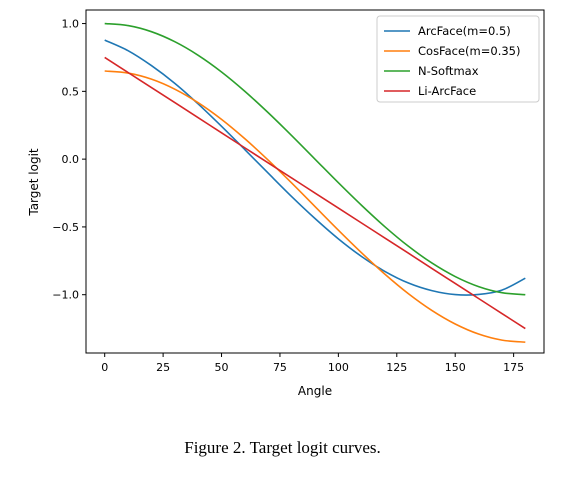  Describe the element at coordinates (513, 367) in the screenshot. I see `x-tick-label: 175` at that location.